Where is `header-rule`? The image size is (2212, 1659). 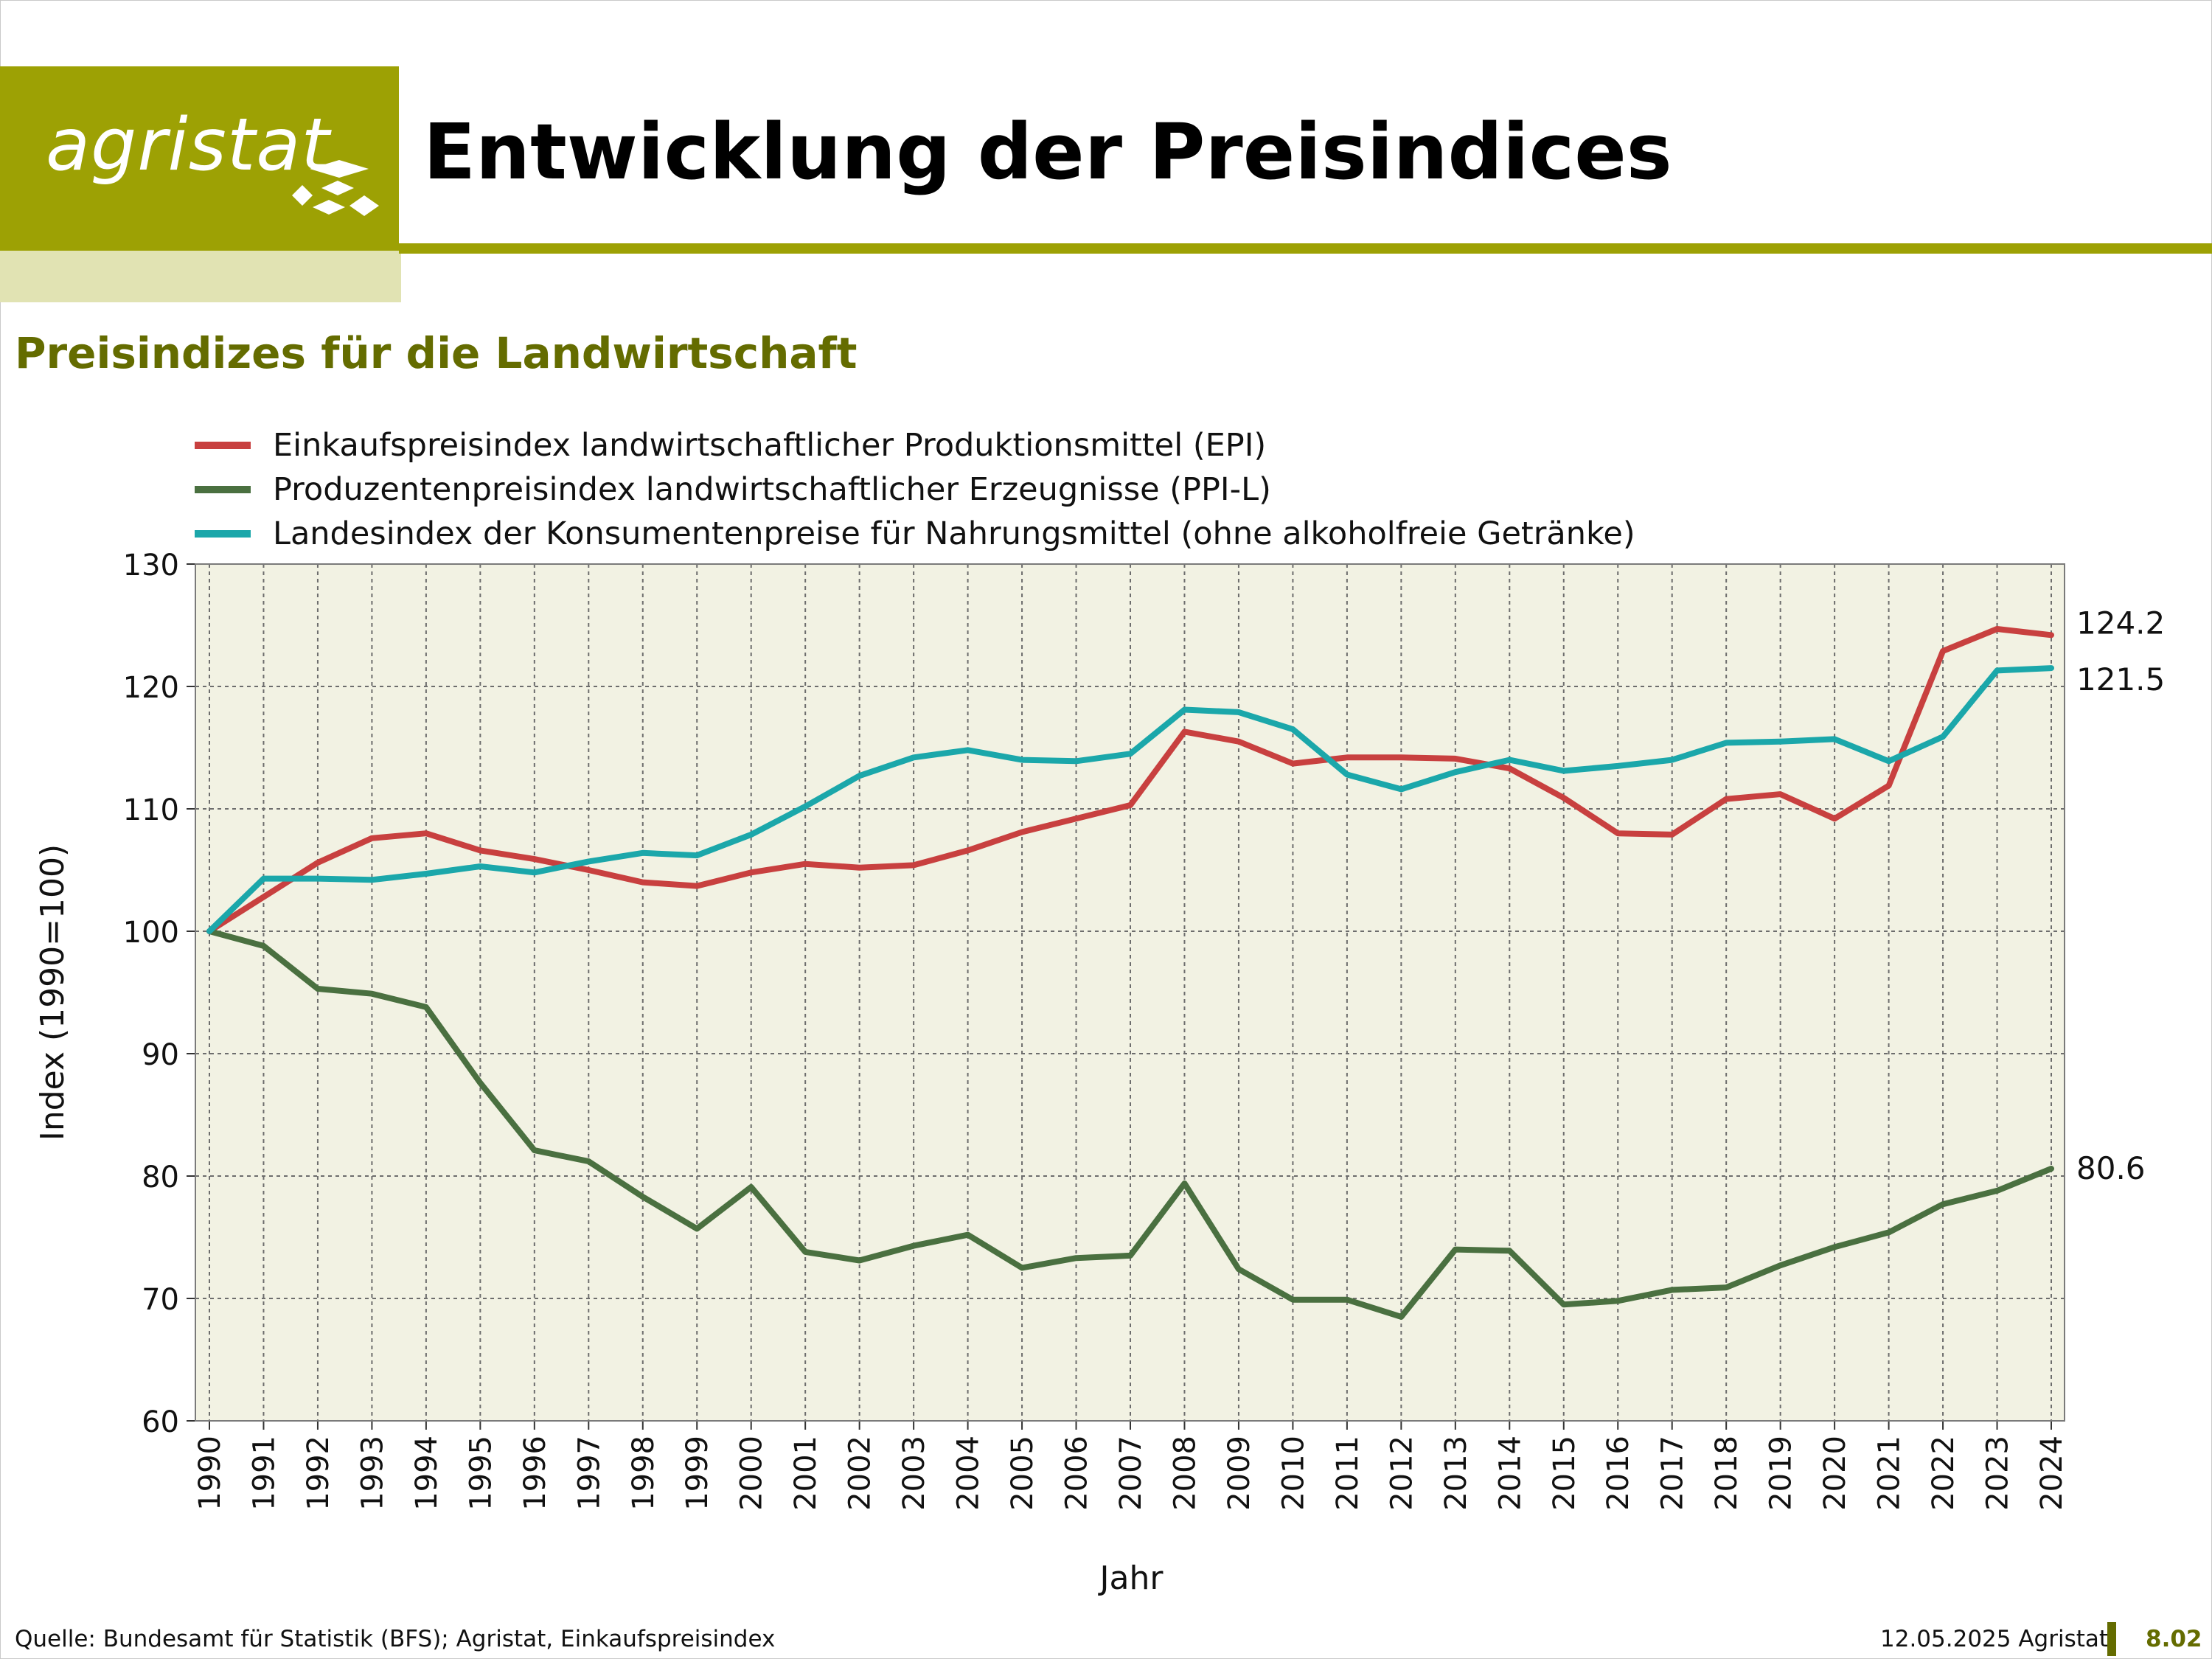
header-rule is located at coordinates (1305, 248).